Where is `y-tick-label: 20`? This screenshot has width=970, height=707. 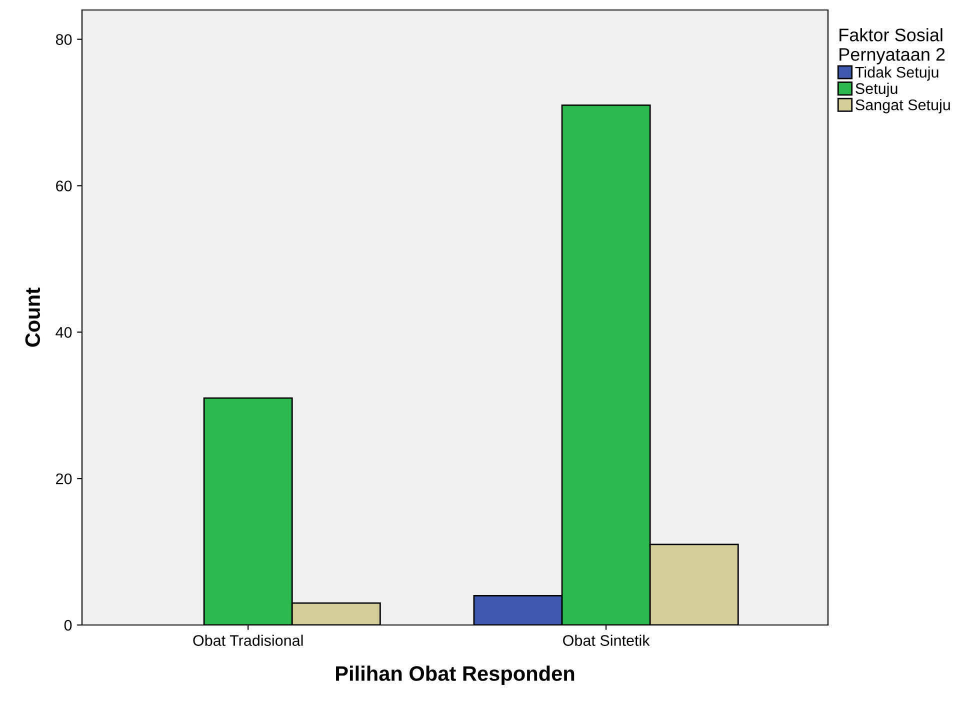 y-tick-label: 20 is located at coordinates (64, 478).